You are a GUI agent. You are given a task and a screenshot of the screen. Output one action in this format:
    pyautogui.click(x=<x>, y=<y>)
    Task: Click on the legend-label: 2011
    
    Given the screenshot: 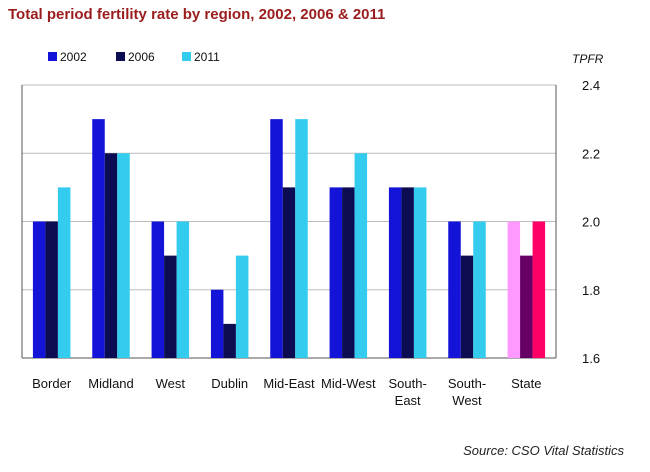 What is the action you would take?
    pyautogui.click(x=207, y=57)
    